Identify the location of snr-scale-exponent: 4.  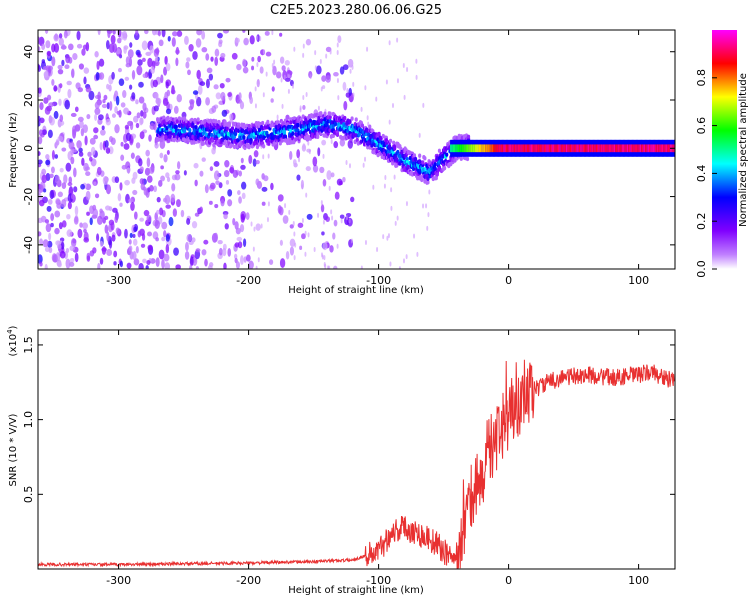
(10, 331).